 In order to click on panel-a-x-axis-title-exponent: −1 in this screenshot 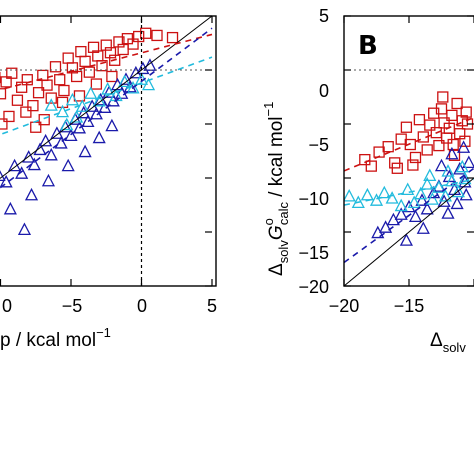, I will do `click(103, 332)`.